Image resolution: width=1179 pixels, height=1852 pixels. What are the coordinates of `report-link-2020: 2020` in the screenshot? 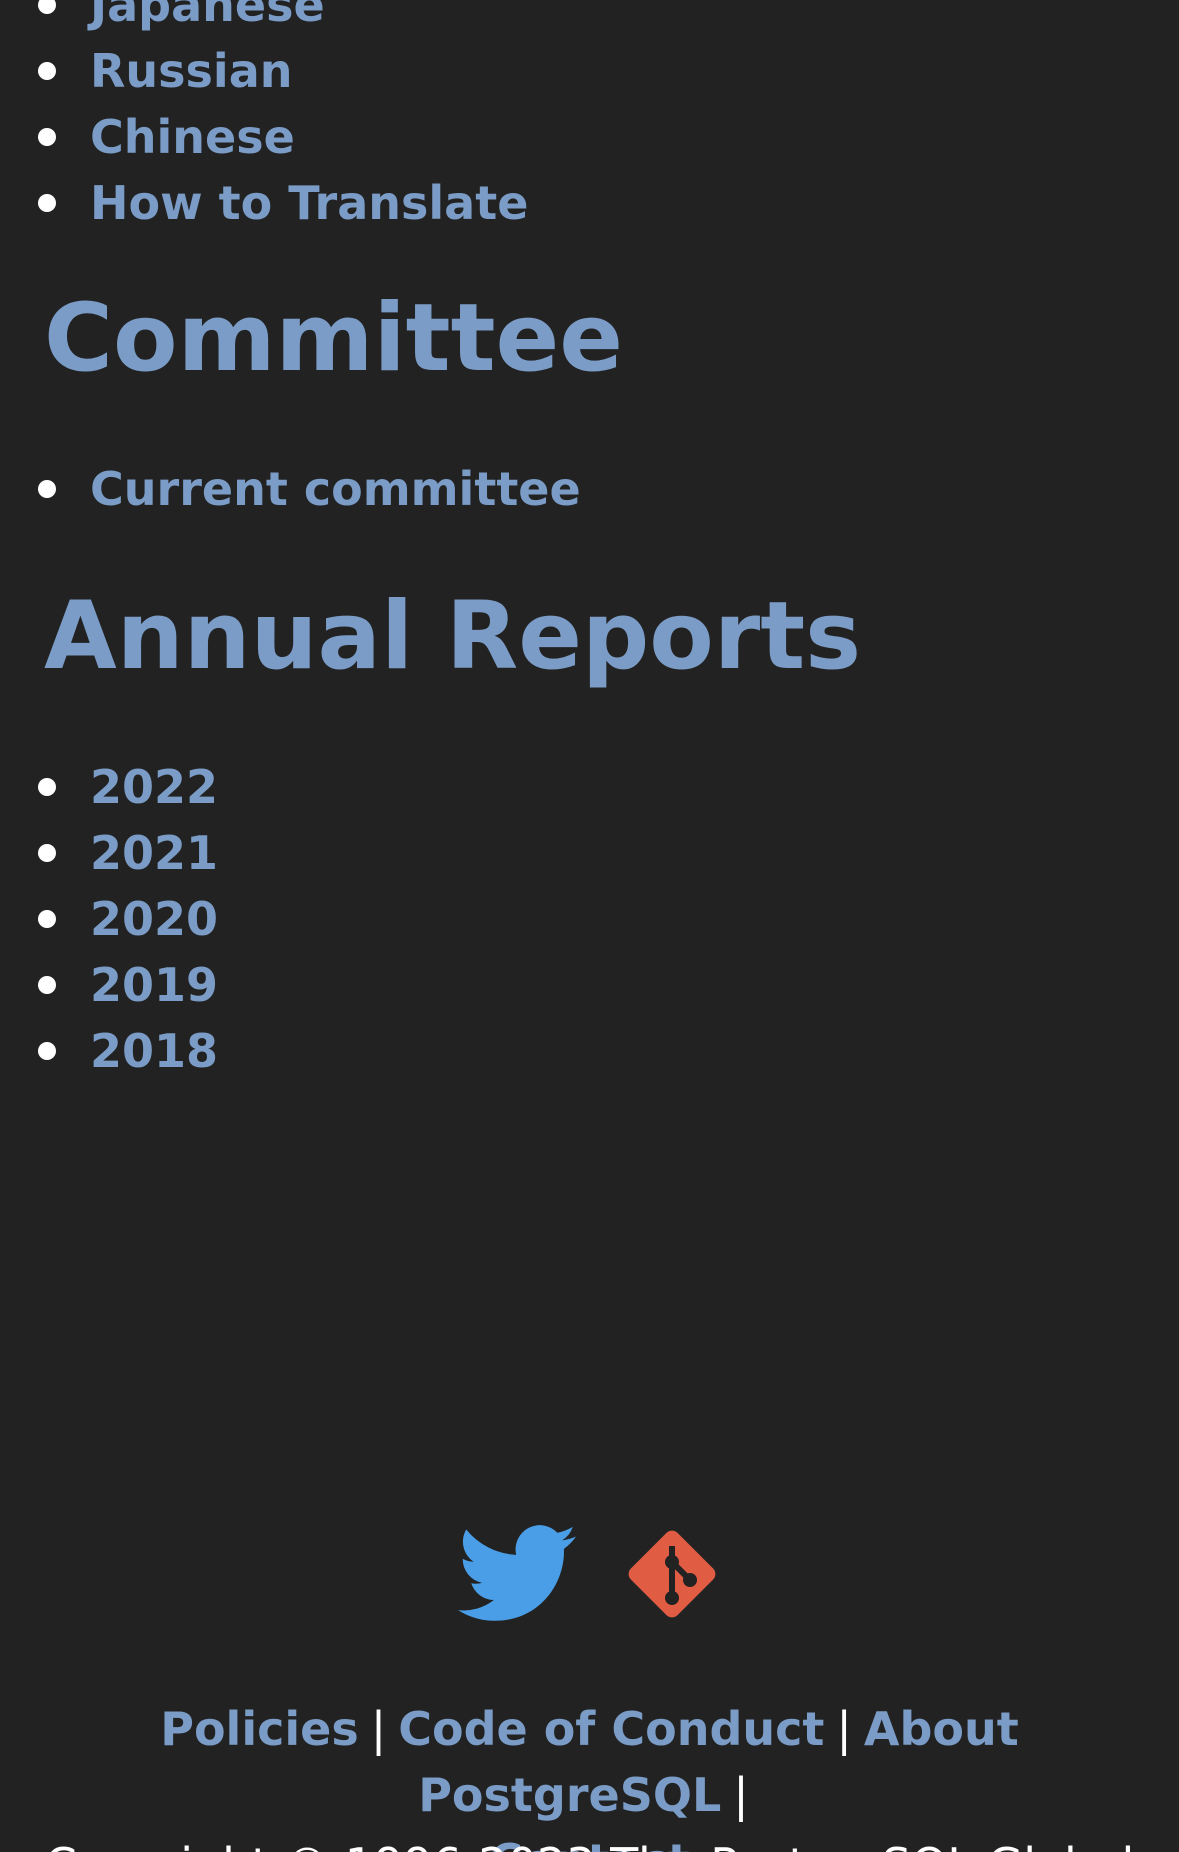 It's located at (154, 919).